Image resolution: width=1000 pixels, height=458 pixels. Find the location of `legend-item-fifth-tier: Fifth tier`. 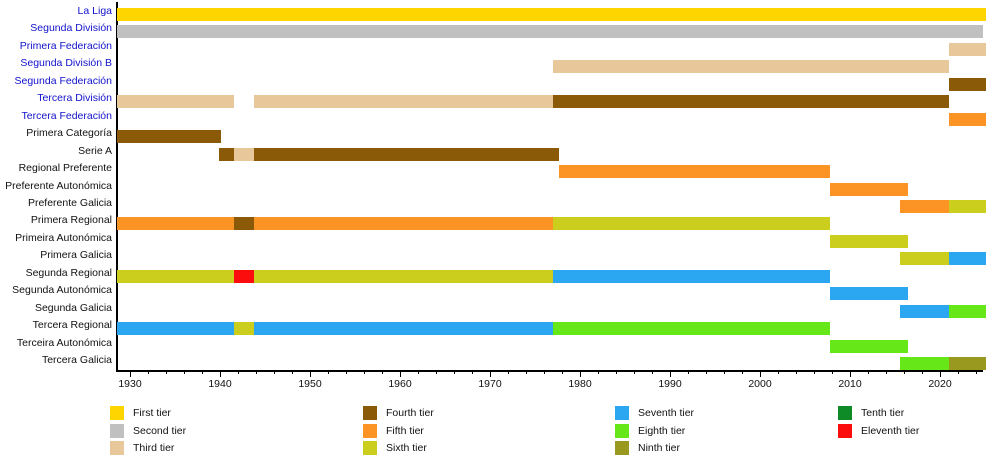

legend-item-fifth-tier: Fifth tier is located at coordinates (393, 430).